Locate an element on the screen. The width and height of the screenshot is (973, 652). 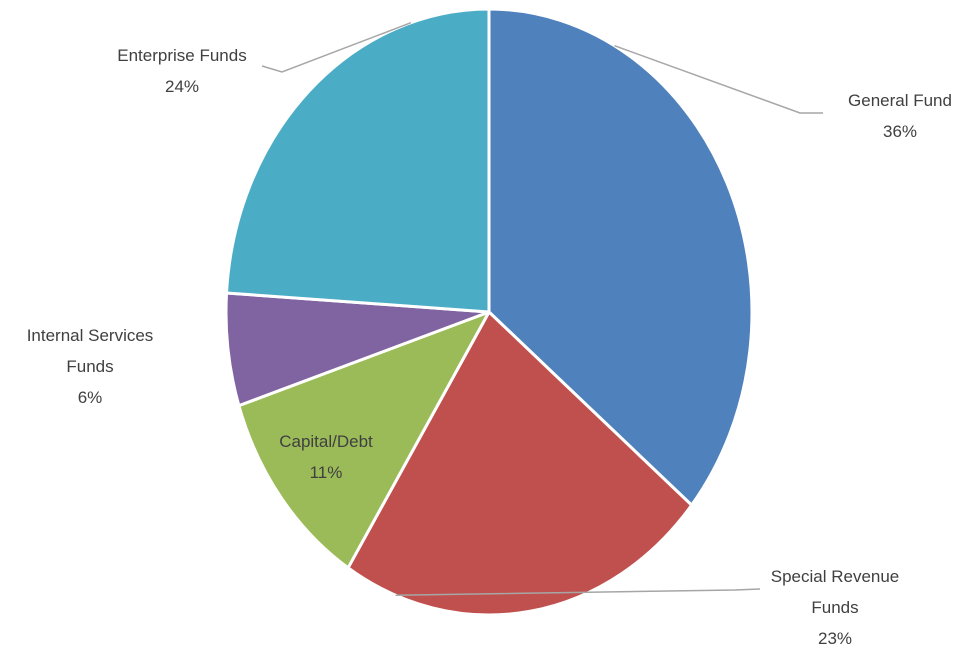
data-label-category: Internal Services is located at coordinates (90, 335).